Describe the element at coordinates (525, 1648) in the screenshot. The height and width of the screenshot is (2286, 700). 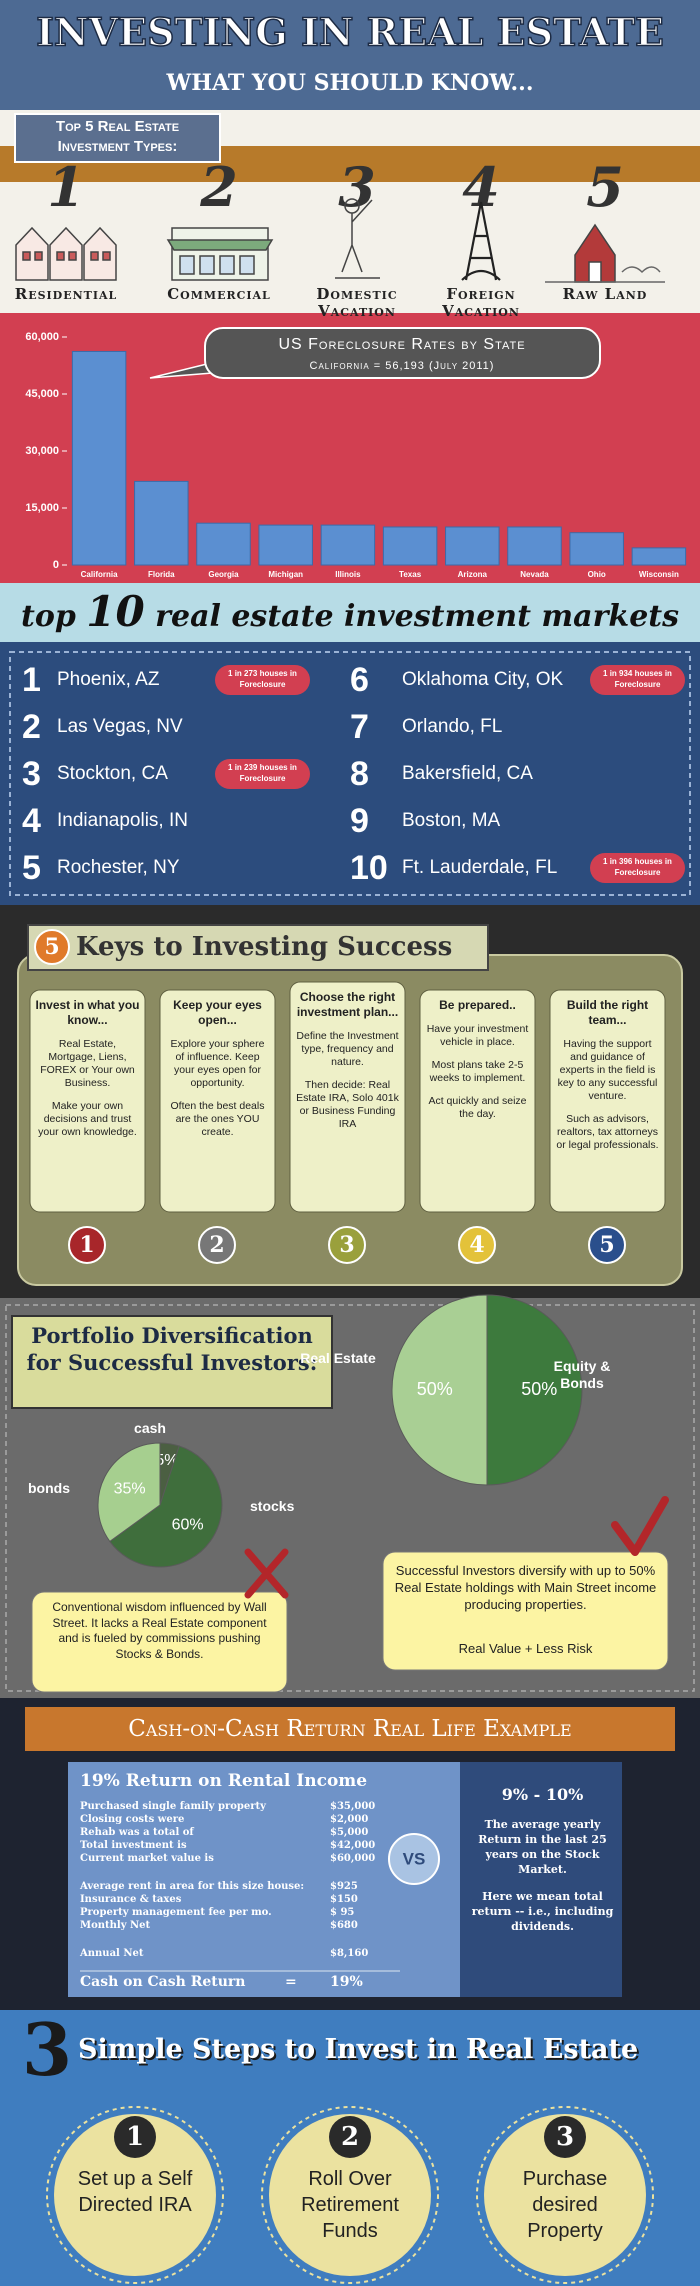
I see `right-note-emphasis: Real Value + Less Risk` at that location.